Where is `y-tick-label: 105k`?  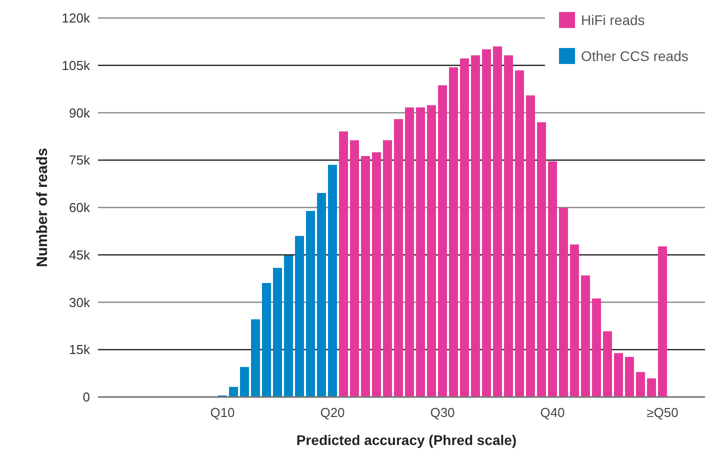
y-tick-label: 105k is located at coordinates (76, 65).